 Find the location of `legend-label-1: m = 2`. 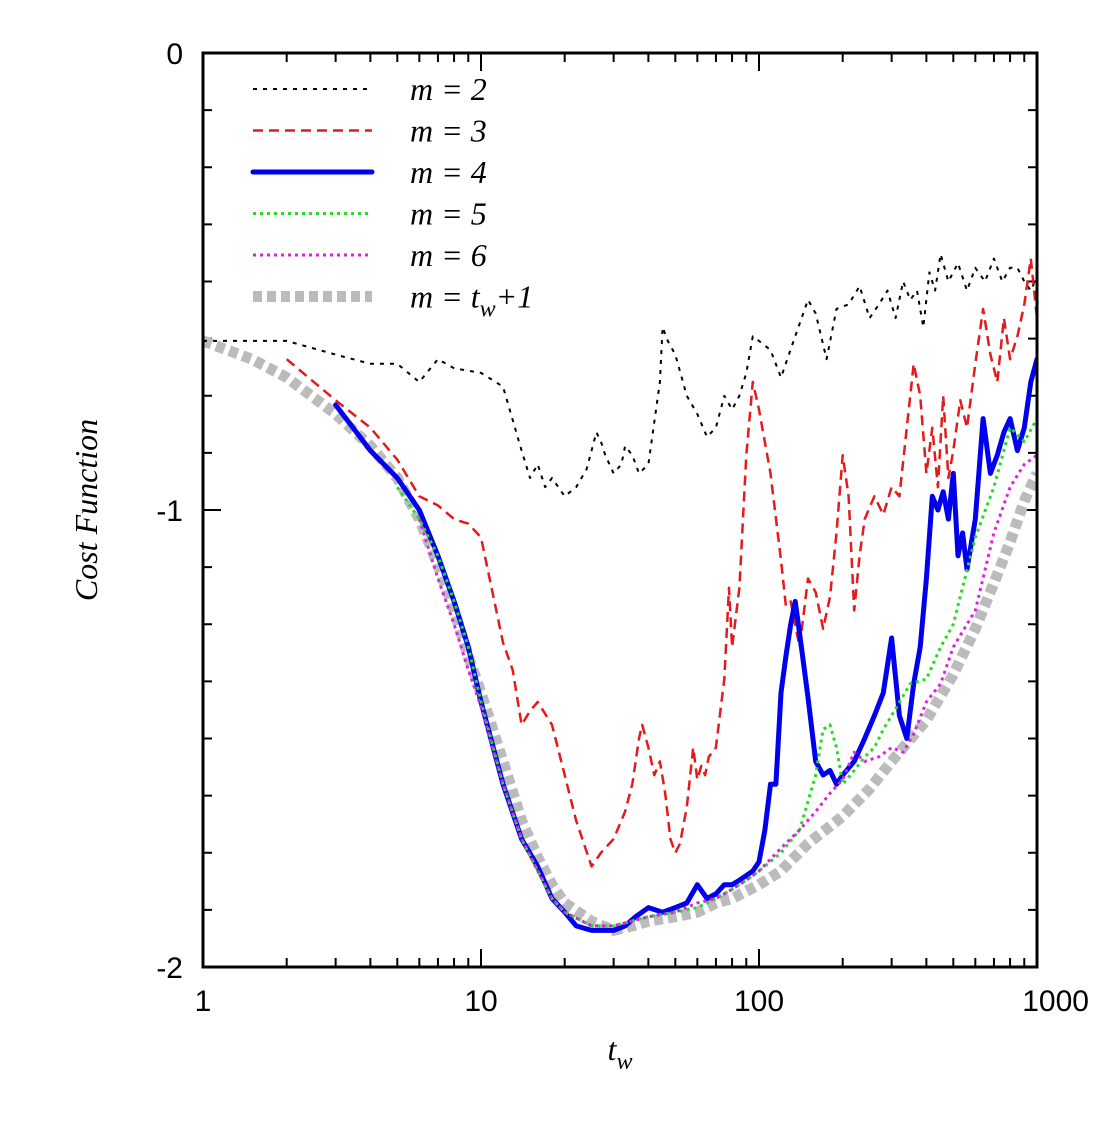

legend-label-1: m = 2 is located at coordinates (448, 89).